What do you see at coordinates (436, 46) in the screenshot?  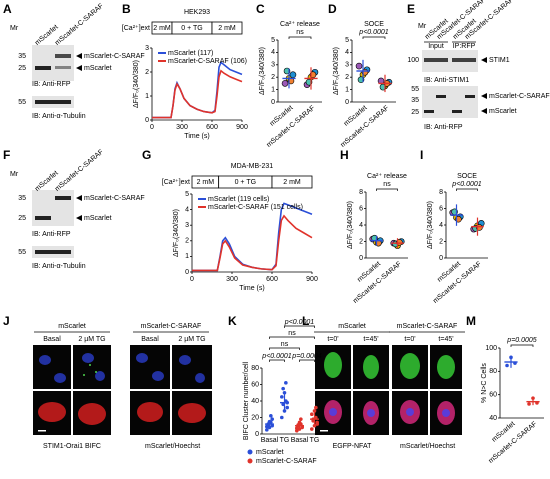 I see `group-label: Input` at bounding box center [436, 46].